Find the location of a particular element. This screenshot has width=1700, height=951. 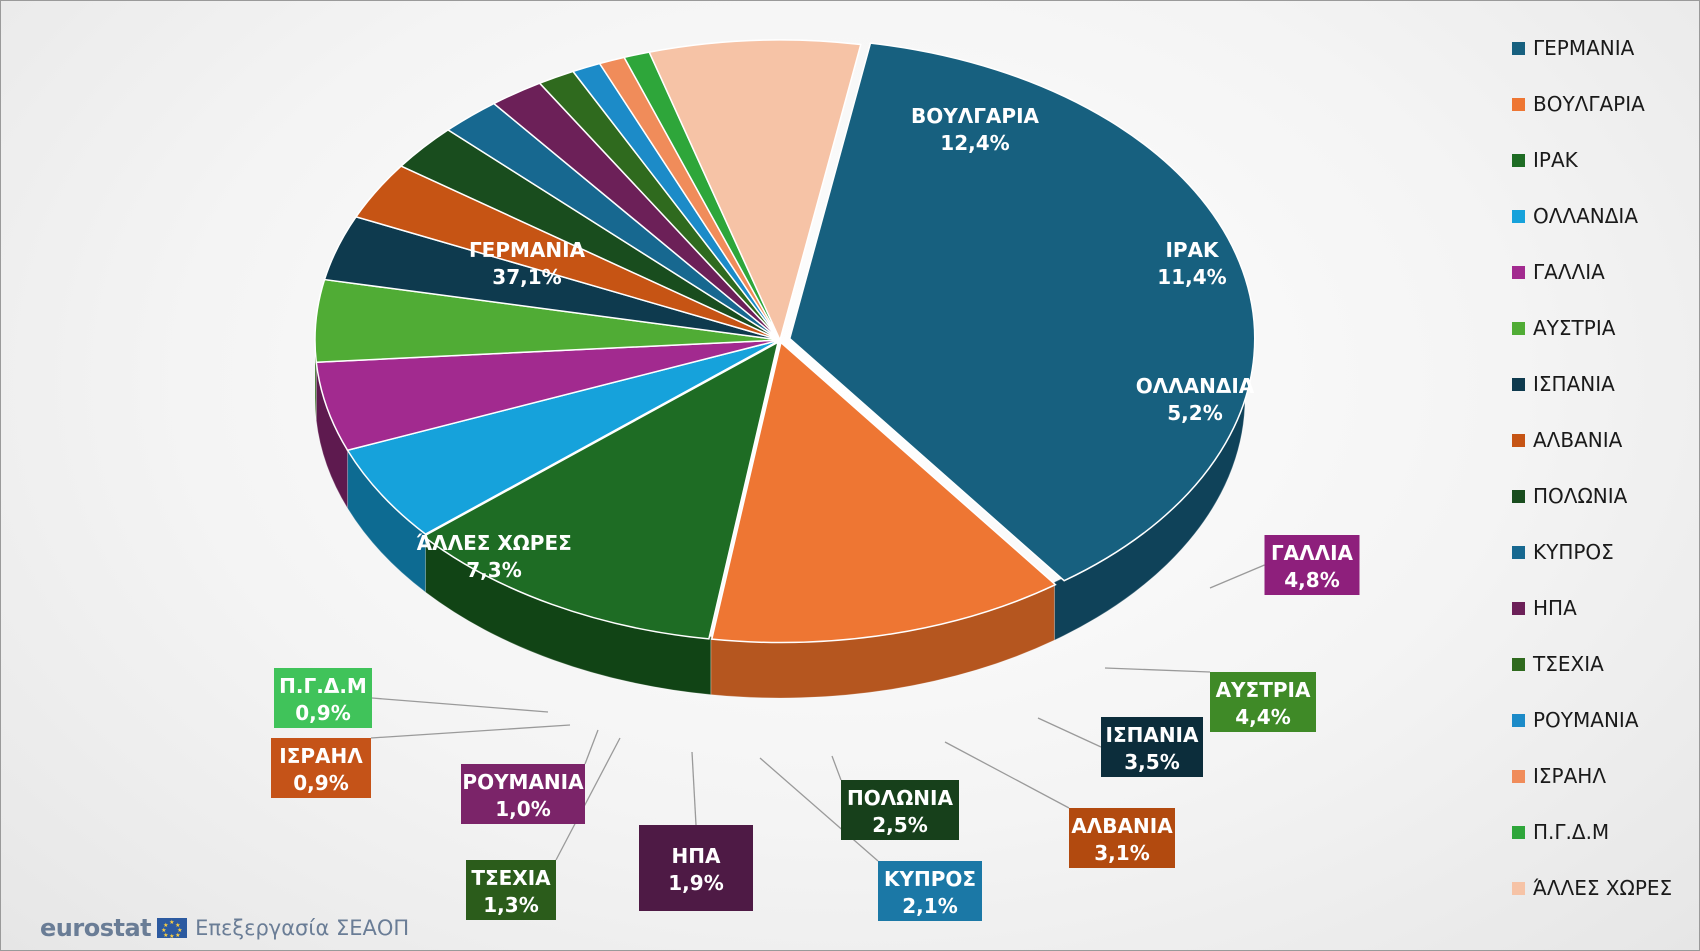

label-value-iraq: 11,4% is located at coordinates (1191, 277).